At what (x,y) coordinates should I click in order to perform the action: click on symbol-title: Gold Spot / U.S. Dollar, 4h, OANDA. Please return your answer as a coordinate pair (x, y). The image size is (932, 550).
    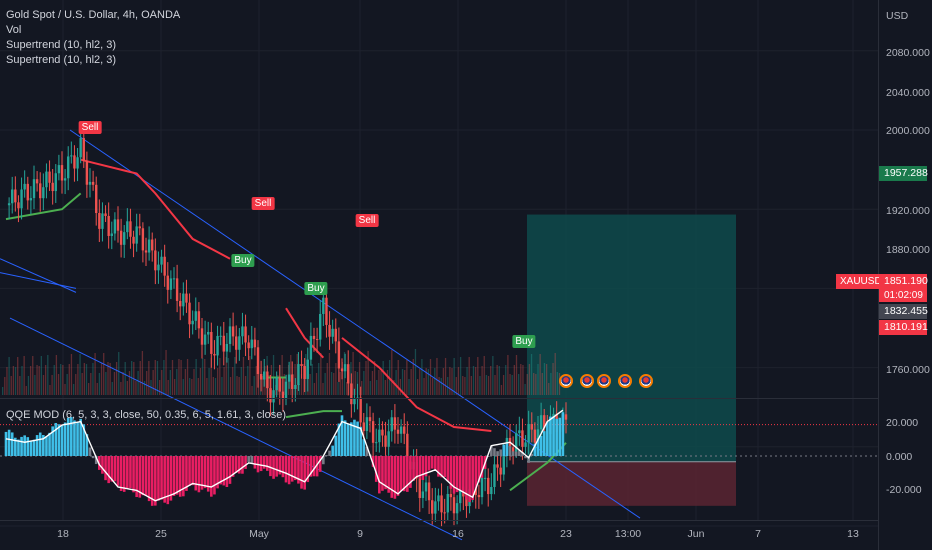
    Looking at the image, I should click on (93, 15).